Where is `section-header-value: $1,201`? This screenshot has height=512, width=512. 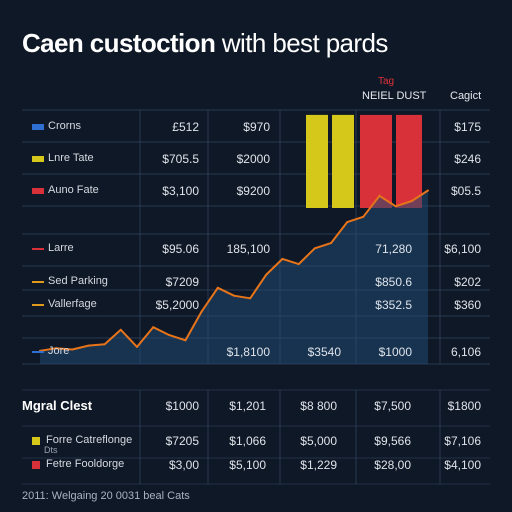
section-header-value: $1,201 is located at coordinates (247, 406).